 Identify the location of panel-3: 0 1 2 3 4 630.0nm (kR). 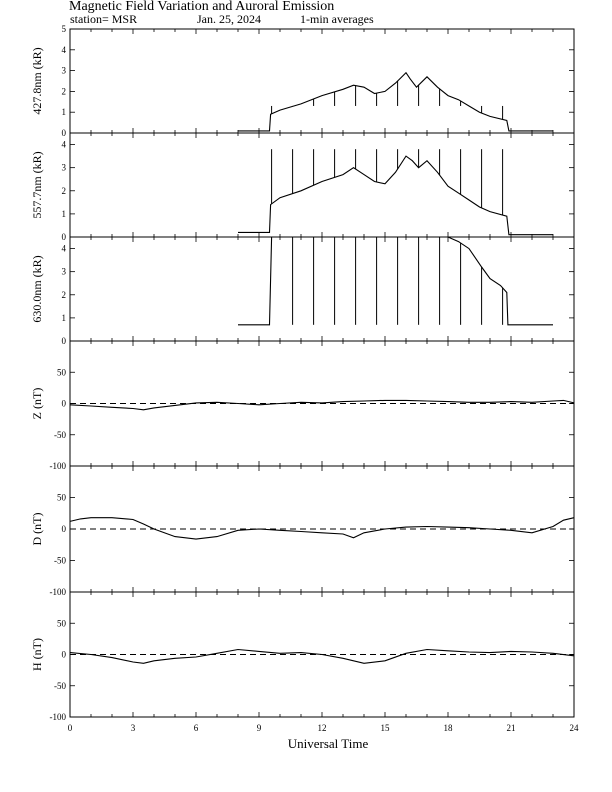
(302, 291).